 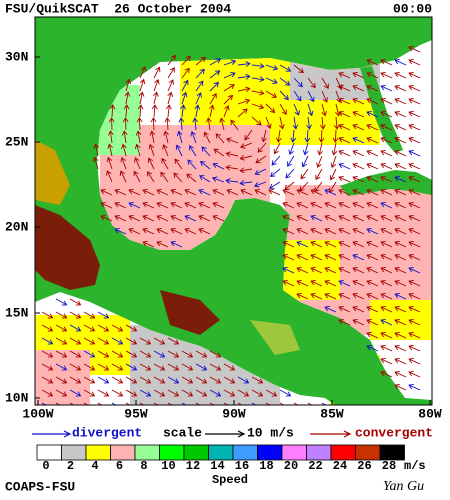 What do you see at coordinates (291, 466) in the screenshot?
I see `colorbar-tick: 20` at bounding box center [291, 466].